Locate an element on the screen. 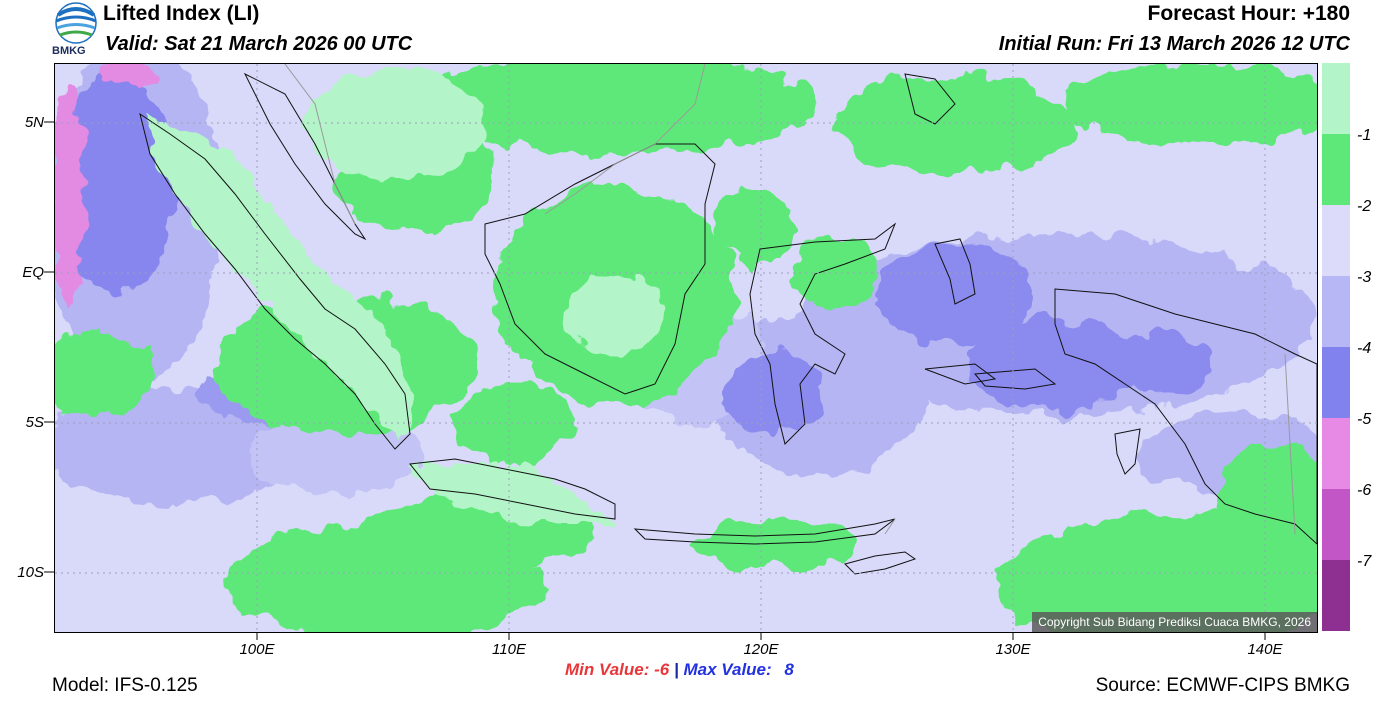  lon-label-140e: 140E is located at coordinates (1265, 649).